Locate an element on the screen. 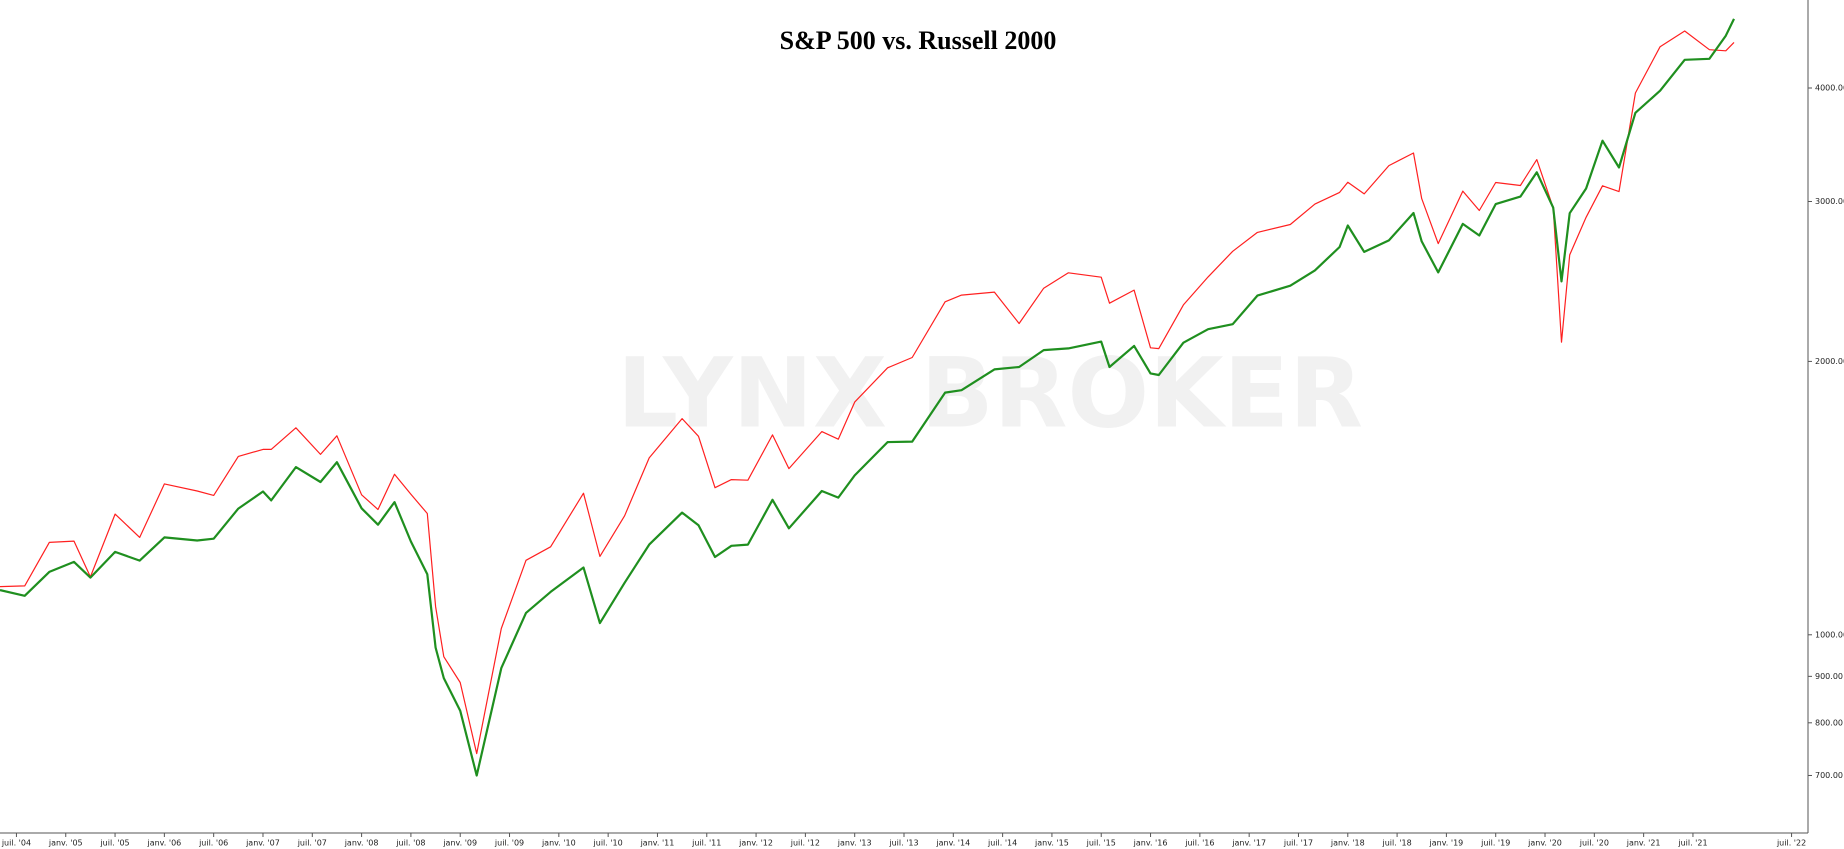  y-tick-label: 4000.00 is located at coordinates (1829, 88).